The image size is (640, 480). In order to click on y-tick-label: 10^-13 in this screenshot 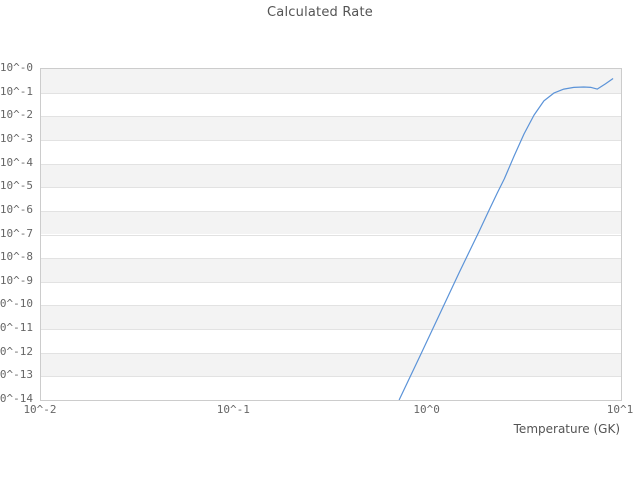, I will do `click(16, 375)`.